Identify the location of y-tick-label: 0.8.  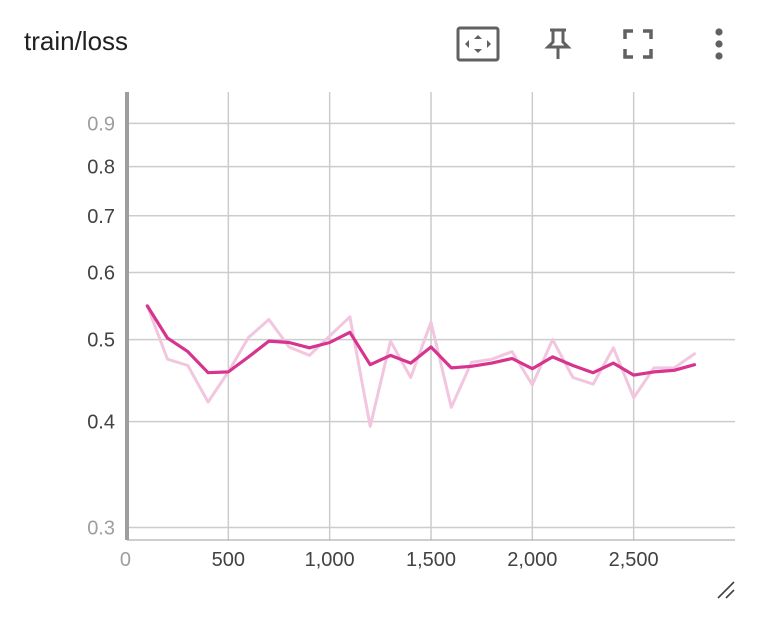
(101, 168).